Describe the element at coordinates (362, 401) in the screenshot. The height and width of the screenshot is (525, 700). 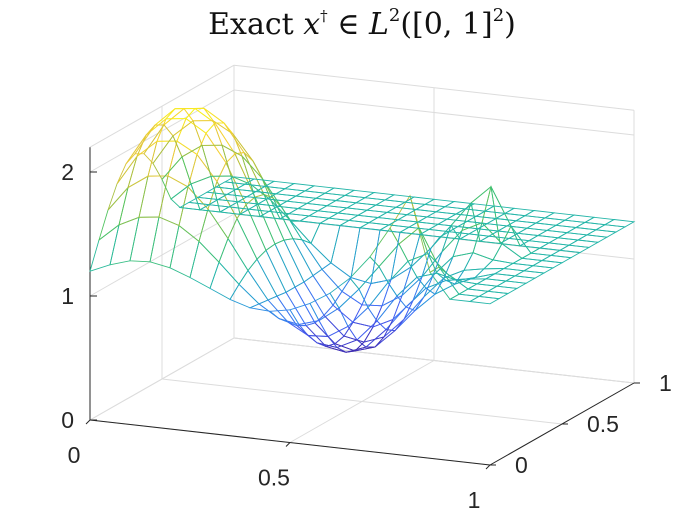
I see `floor-gridline-y` at that location.